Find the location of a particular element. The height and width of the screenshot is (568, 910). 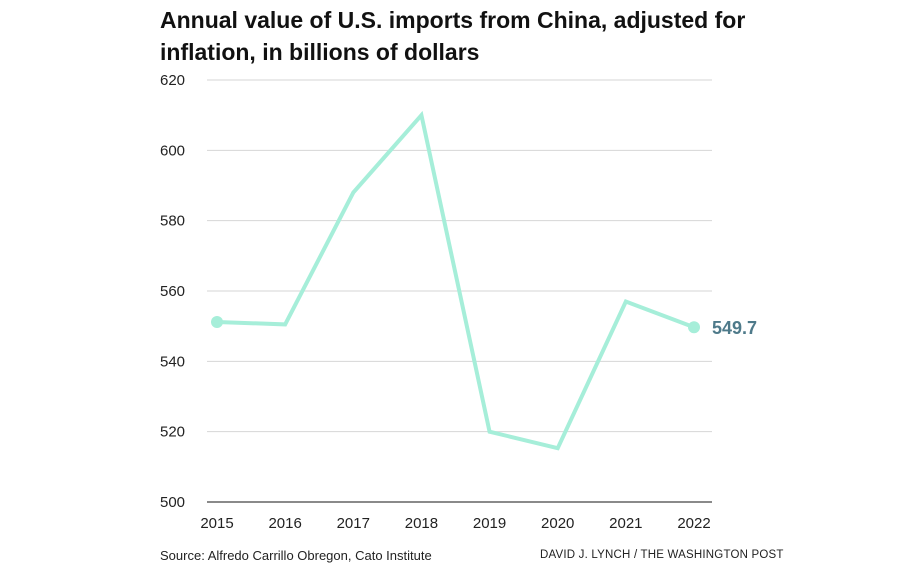

end-value-label: 549.7 is located at coordinates (734, 328).